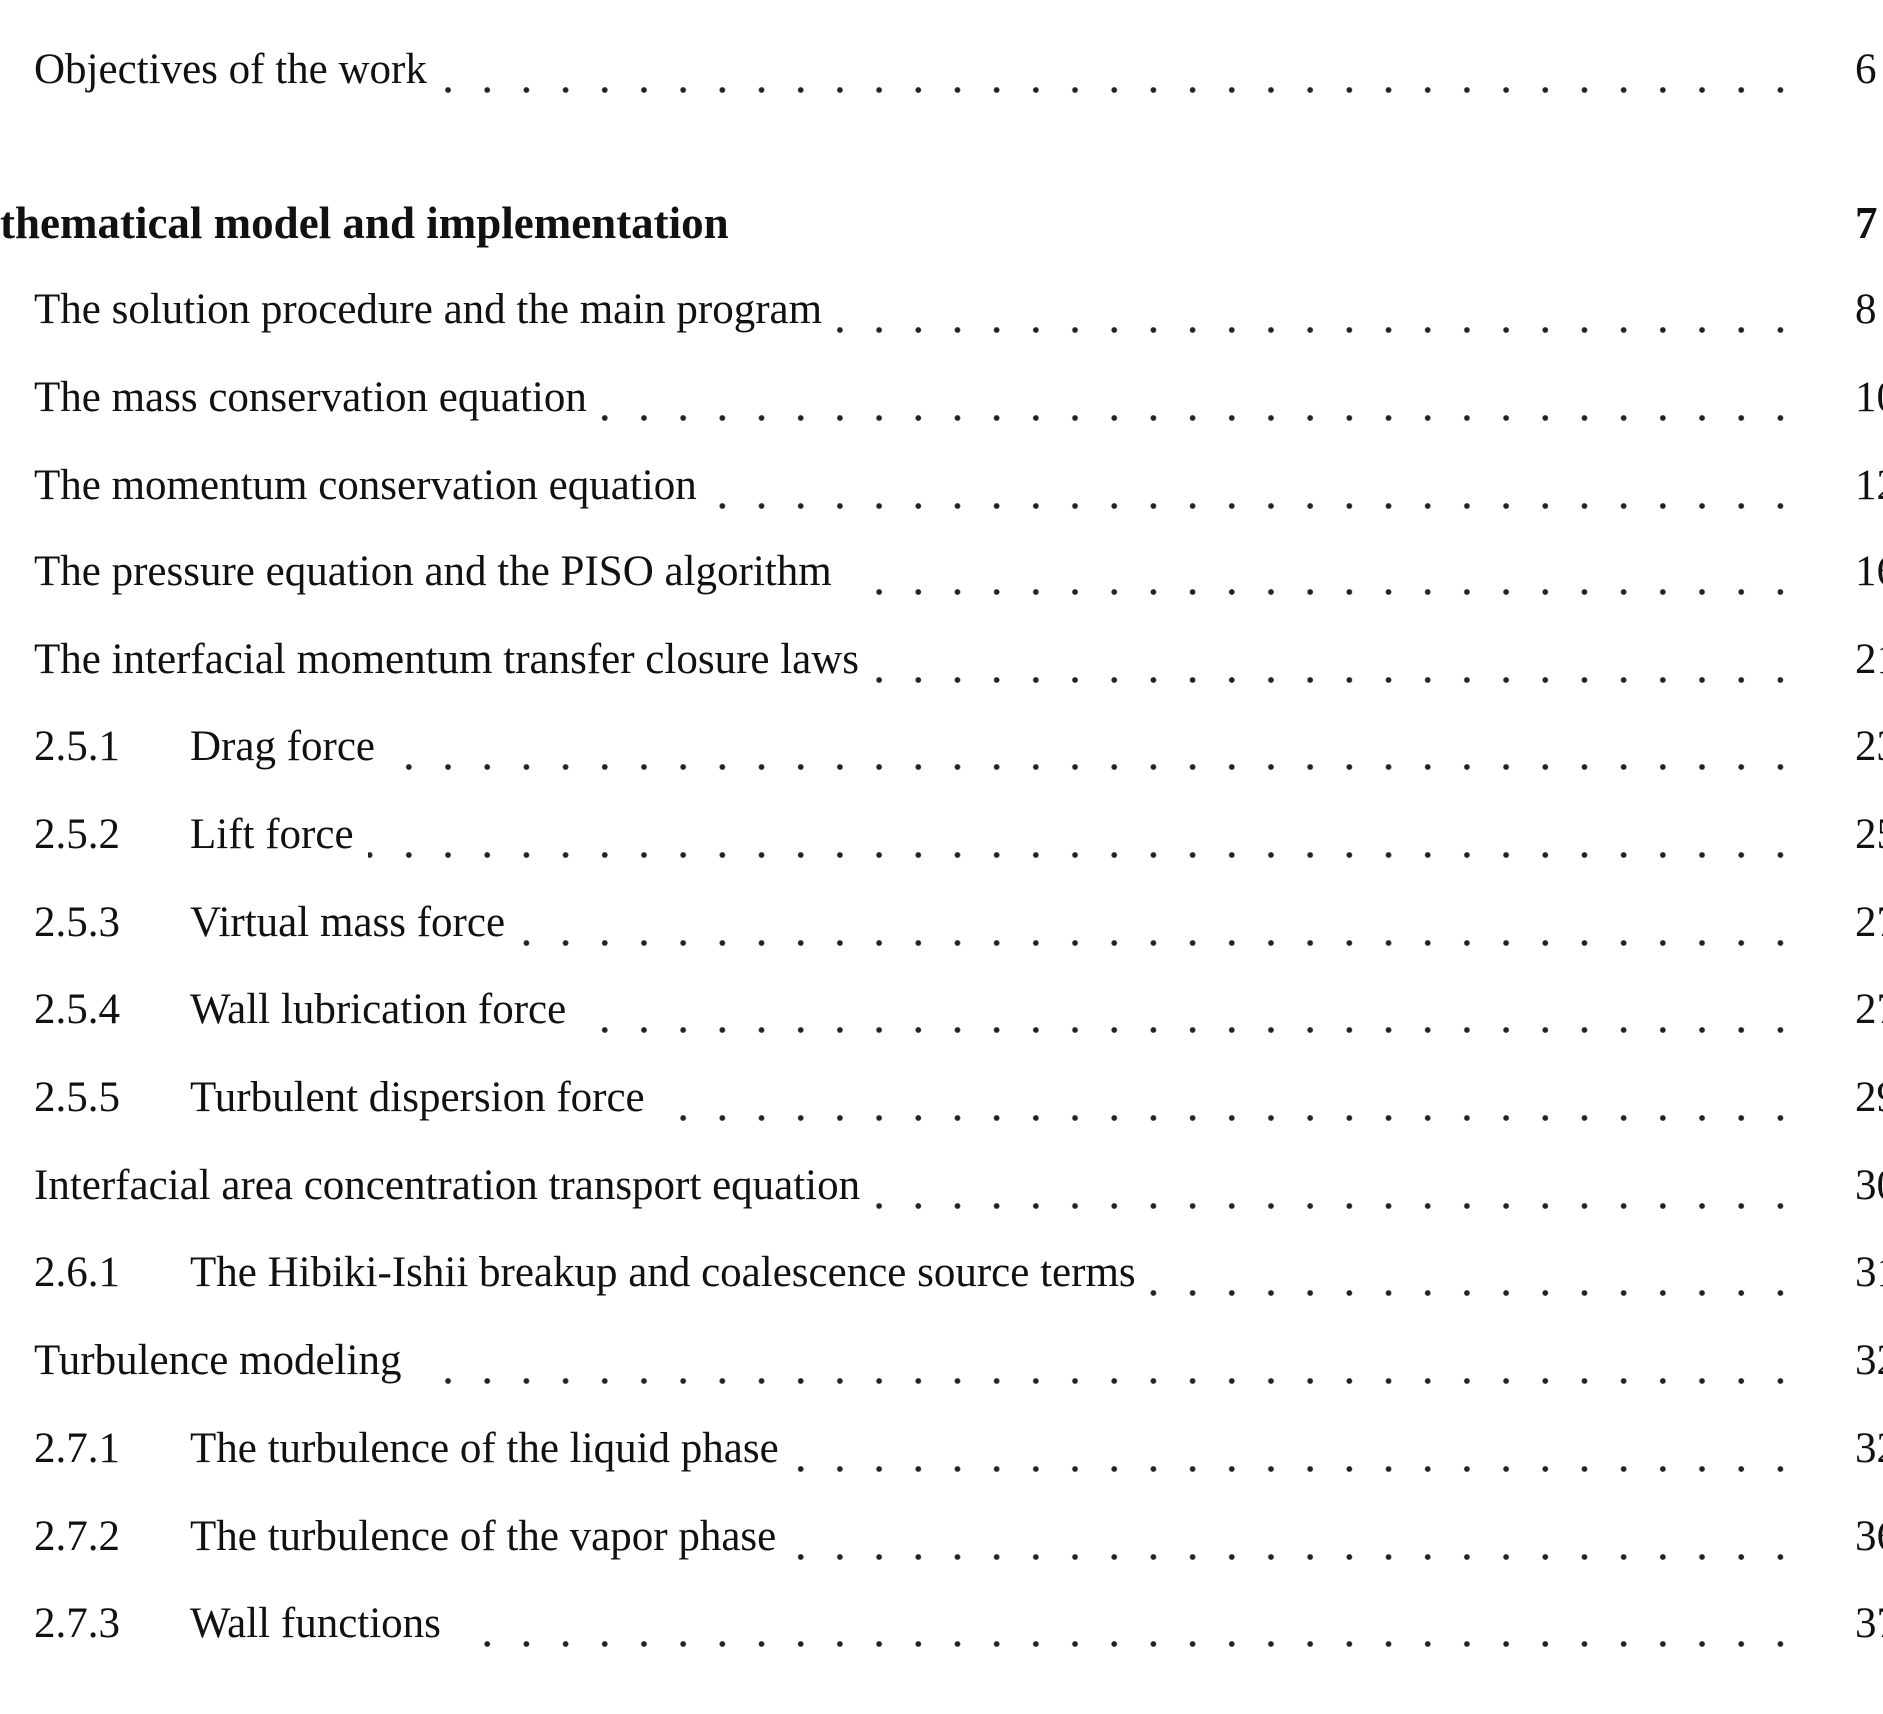 This screenshot has height=1714, width=1883. What do you see at coordinates (1869, 571) in the screenshot?
I see `entry-page-number: 16` at bounding box center [1869, 571].